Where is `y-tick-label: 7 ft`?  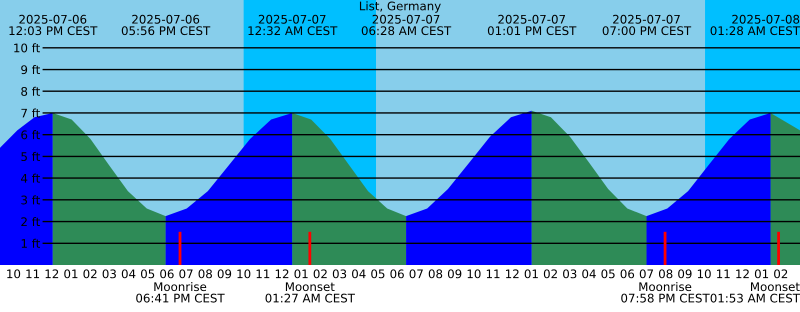 y-tick-label: 7 ft is located at coordinates (30, 113).